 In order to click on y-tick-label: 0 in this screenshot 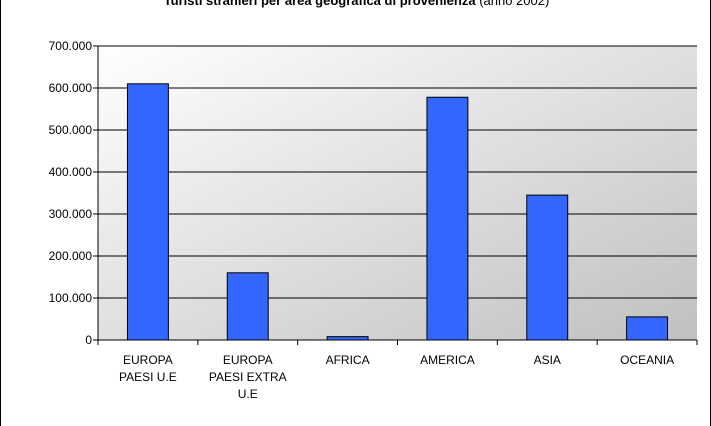, I will do `click(88, 340)`.